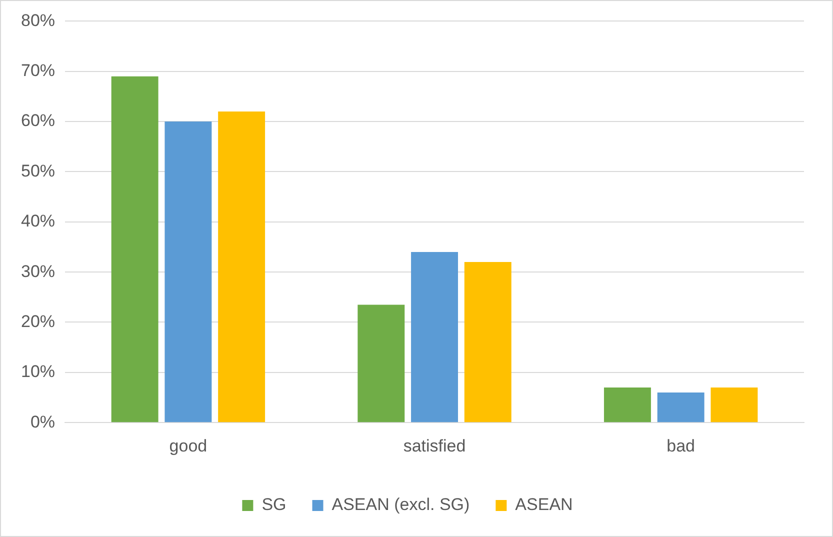 The image size is (833, 537). What do you see at coordinates (274, 504) in the screenshot?
I see `legend-label: SG` at bounding box center [274, 504].